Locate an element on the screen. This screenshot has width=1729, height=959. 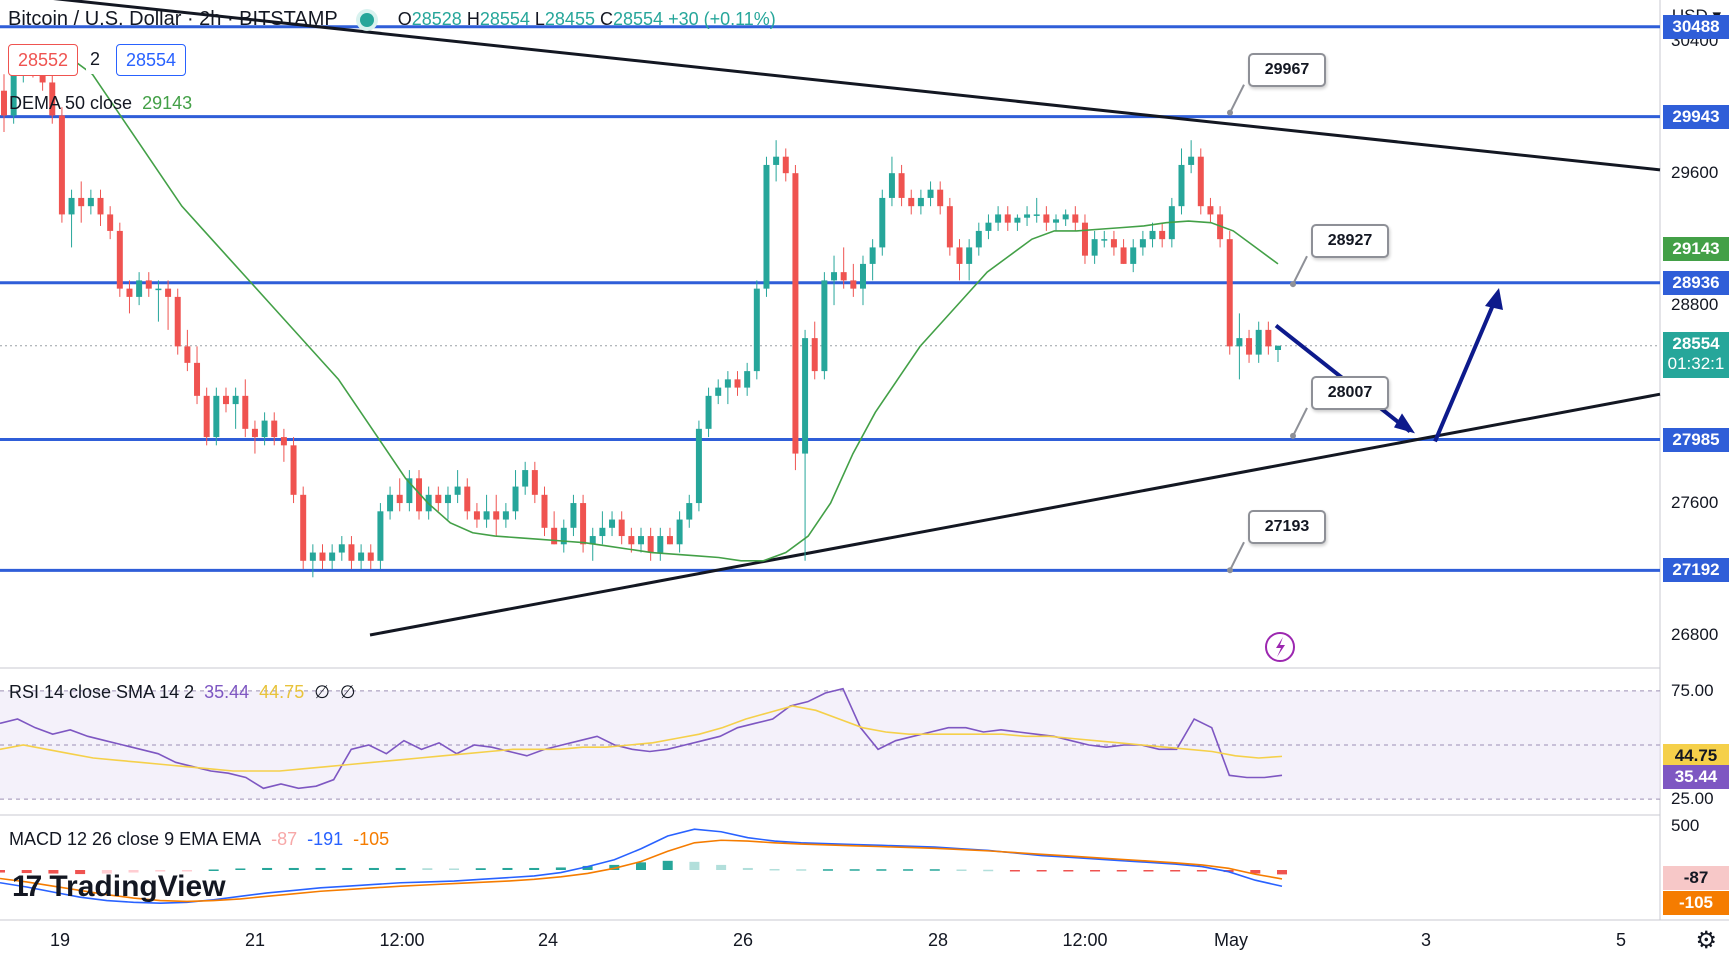
price-callout: 29967 is located at coordinates (1287, 69).